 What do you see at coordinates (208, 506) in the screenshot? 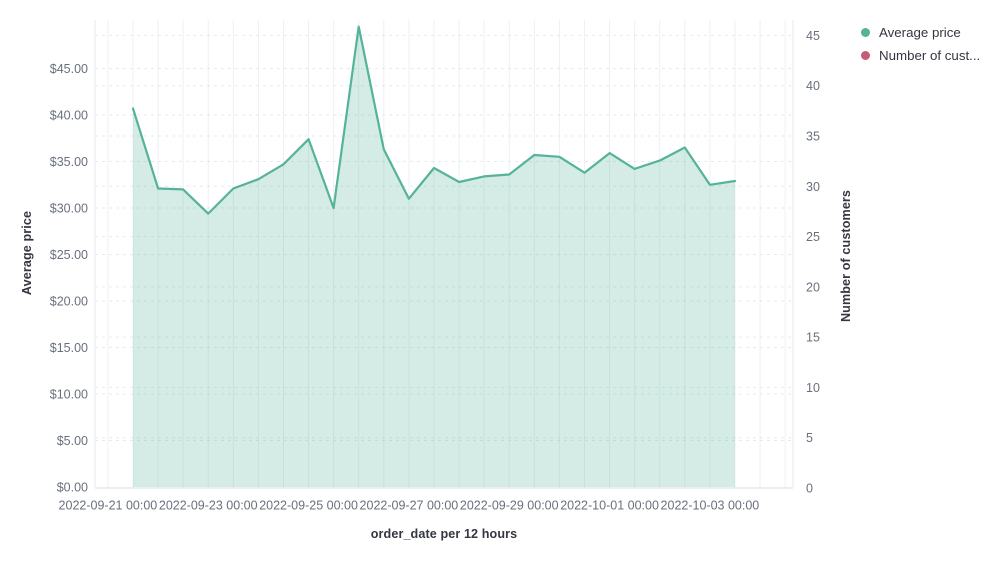
I see `x-axis-tick-label: 2022-09-23 00:00` at bounding box center [208, 506].